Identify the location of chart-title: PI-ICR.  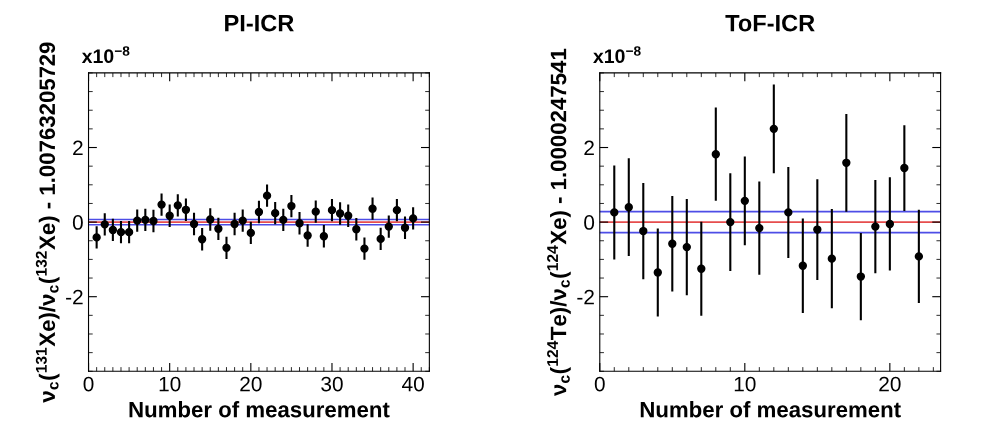
(259, 23).